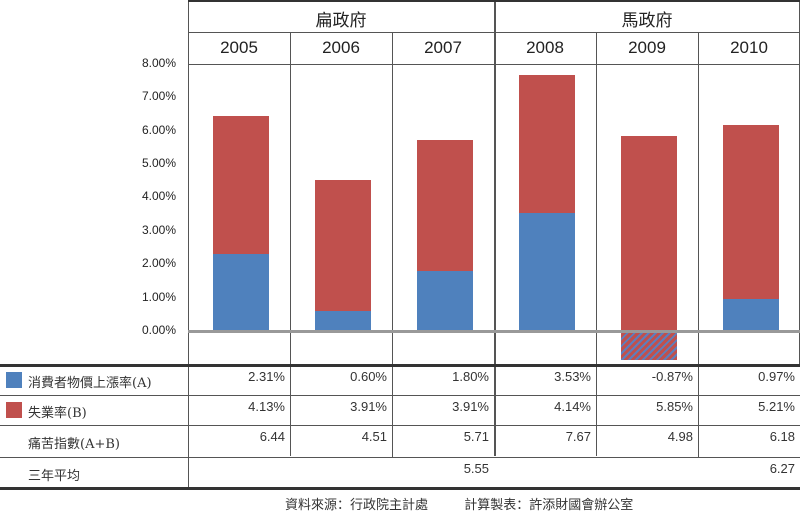  What do you see at coordinates (343, 320) in the screenshot?
I see `bar-cpi-2006` at bounding box center [343, 320].